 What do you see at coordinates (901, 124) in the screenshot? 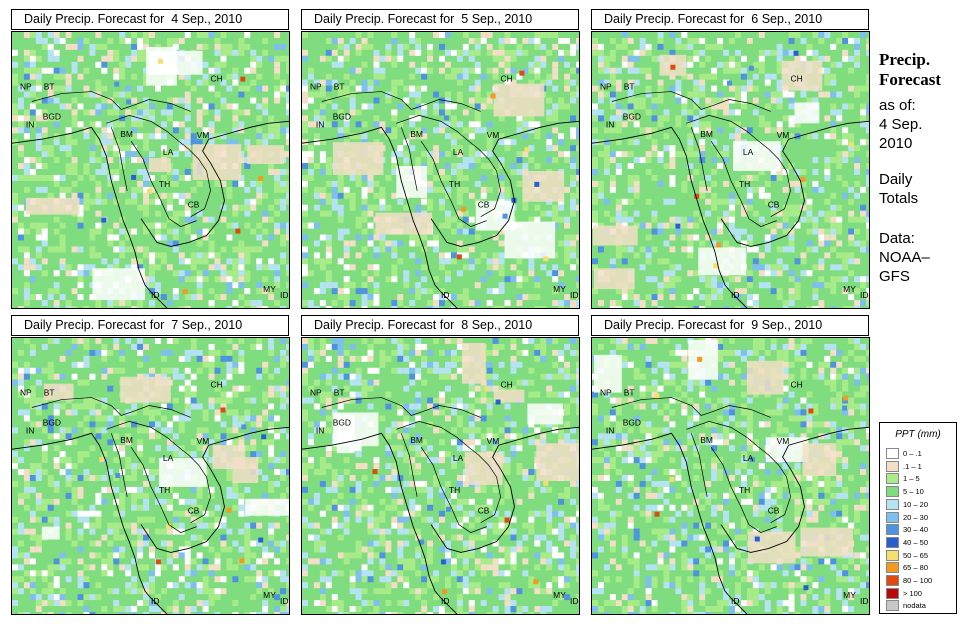
I see `side-date-line1: 4 Sep.` at bounding box center [901, 124].